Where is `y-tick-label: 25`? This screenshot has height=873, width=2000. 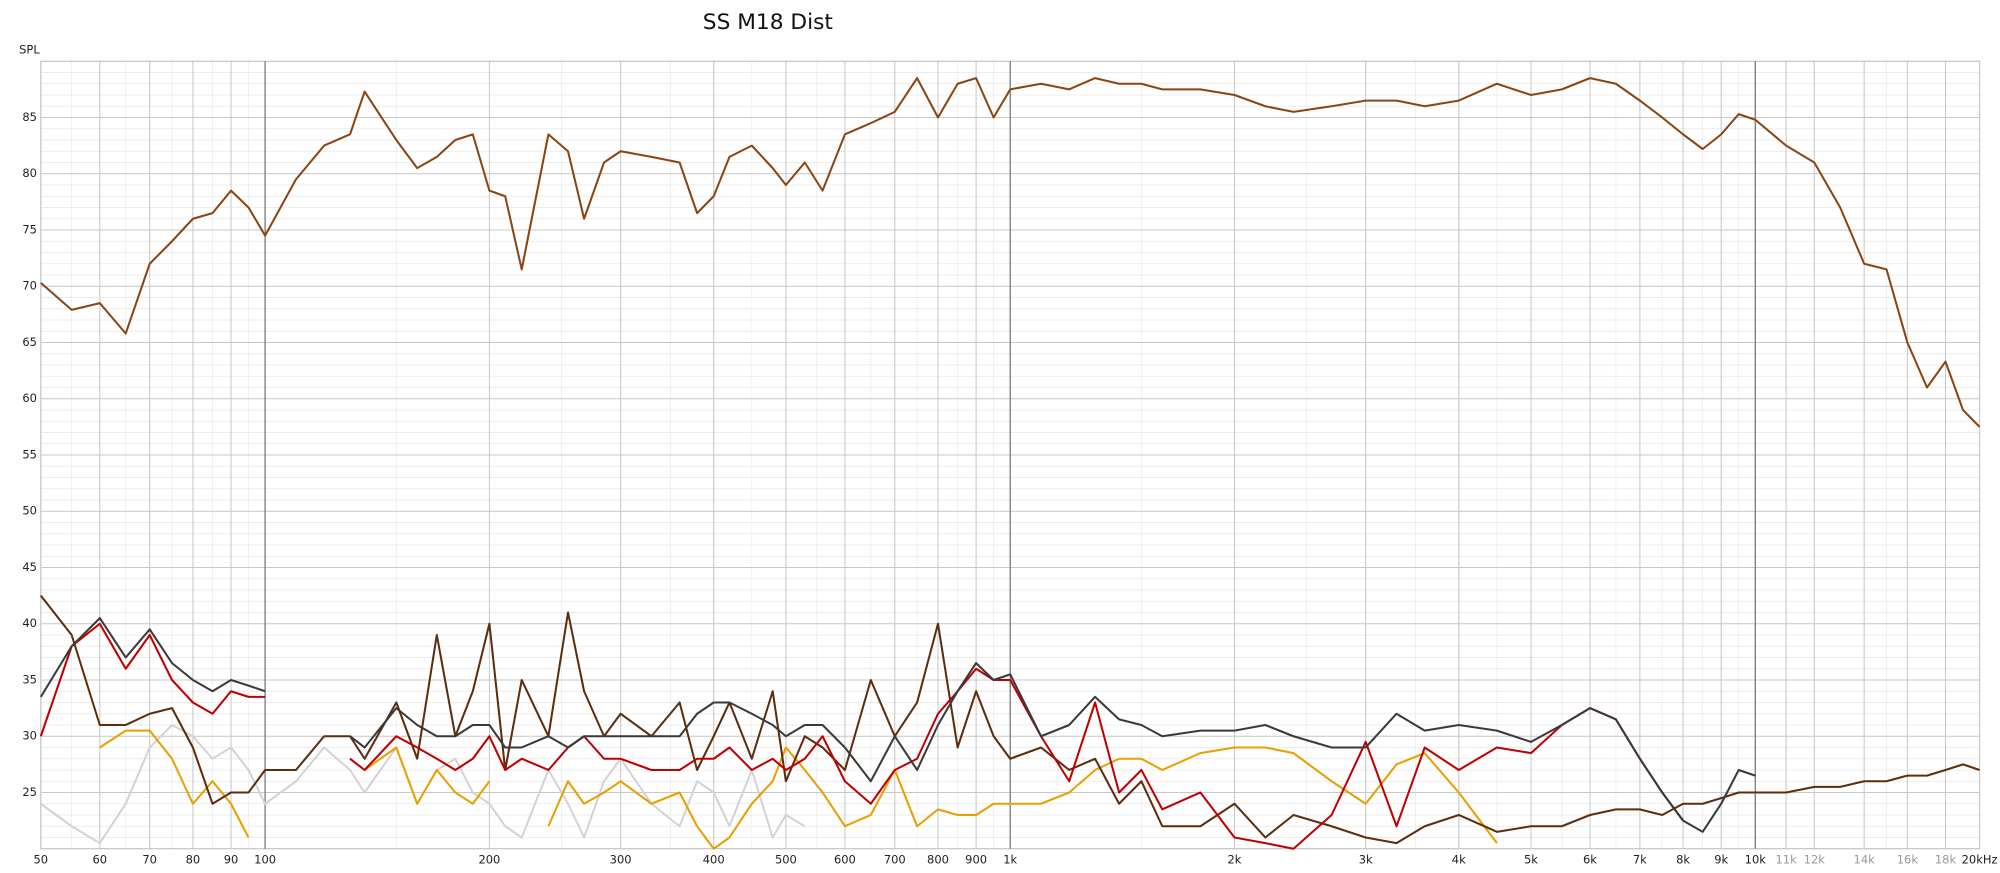 y-tick-label: 25 is located at coordinates (29, 792).